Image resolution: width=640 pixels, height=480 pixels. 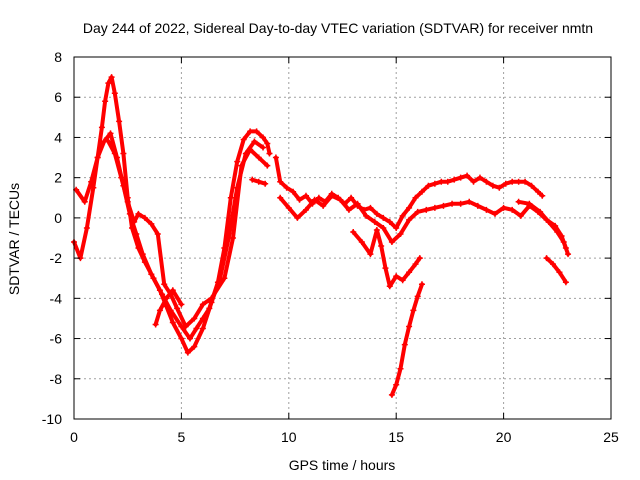 I want to click on x-tick-label: 10, so click(x=289, y=437).